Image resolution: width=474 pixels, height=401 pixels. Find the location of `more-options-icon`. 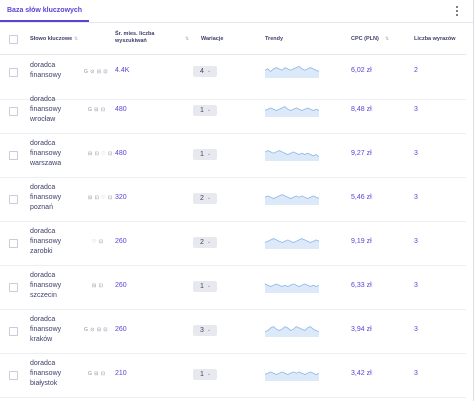

more-options-icon is located at coordinates (457, 11).